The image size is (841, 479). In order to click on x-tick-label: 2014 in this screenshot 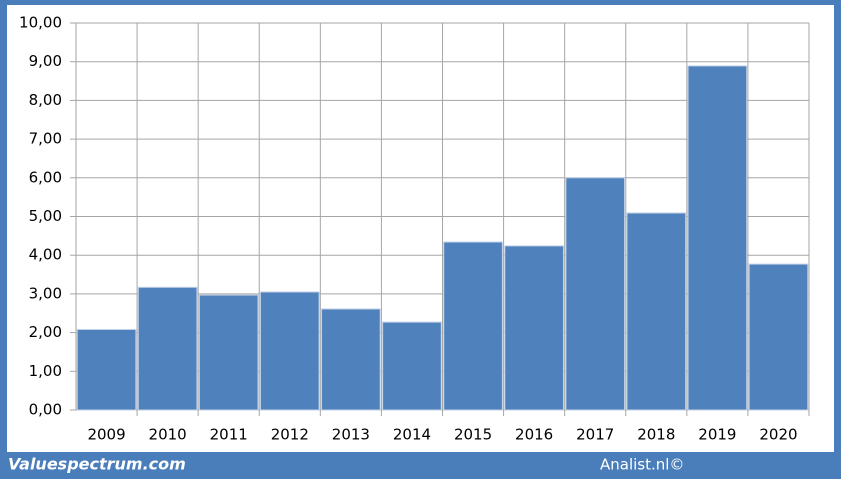, I will do `click(412, 435)`.